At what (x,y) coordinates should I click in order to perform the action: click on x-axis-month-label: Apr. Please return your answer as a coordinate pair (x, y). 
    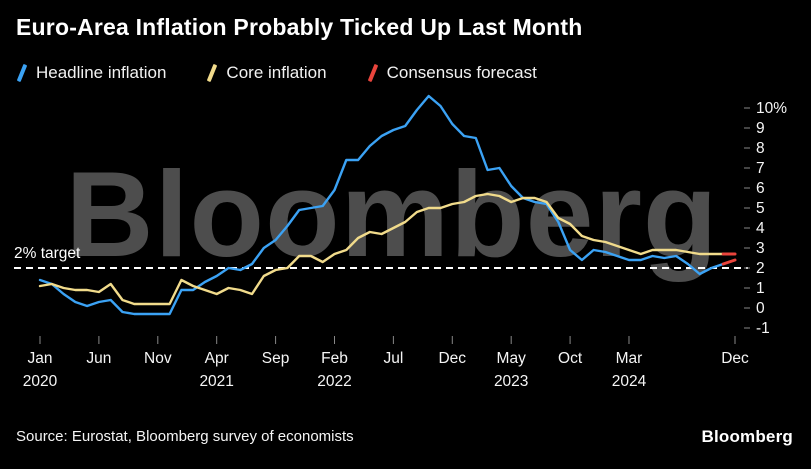
    Looking at the image, I should click on (217, 358).